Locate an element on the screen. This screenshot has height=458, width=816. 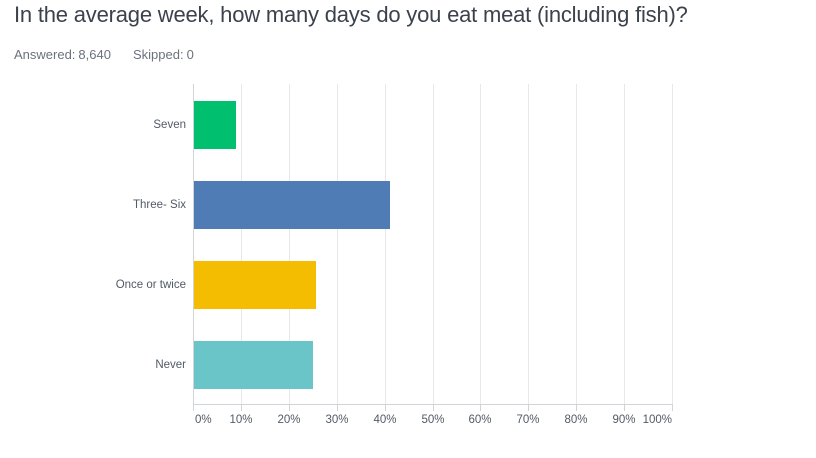
x-axis-label: 30% is located at coordinates (337, 420).